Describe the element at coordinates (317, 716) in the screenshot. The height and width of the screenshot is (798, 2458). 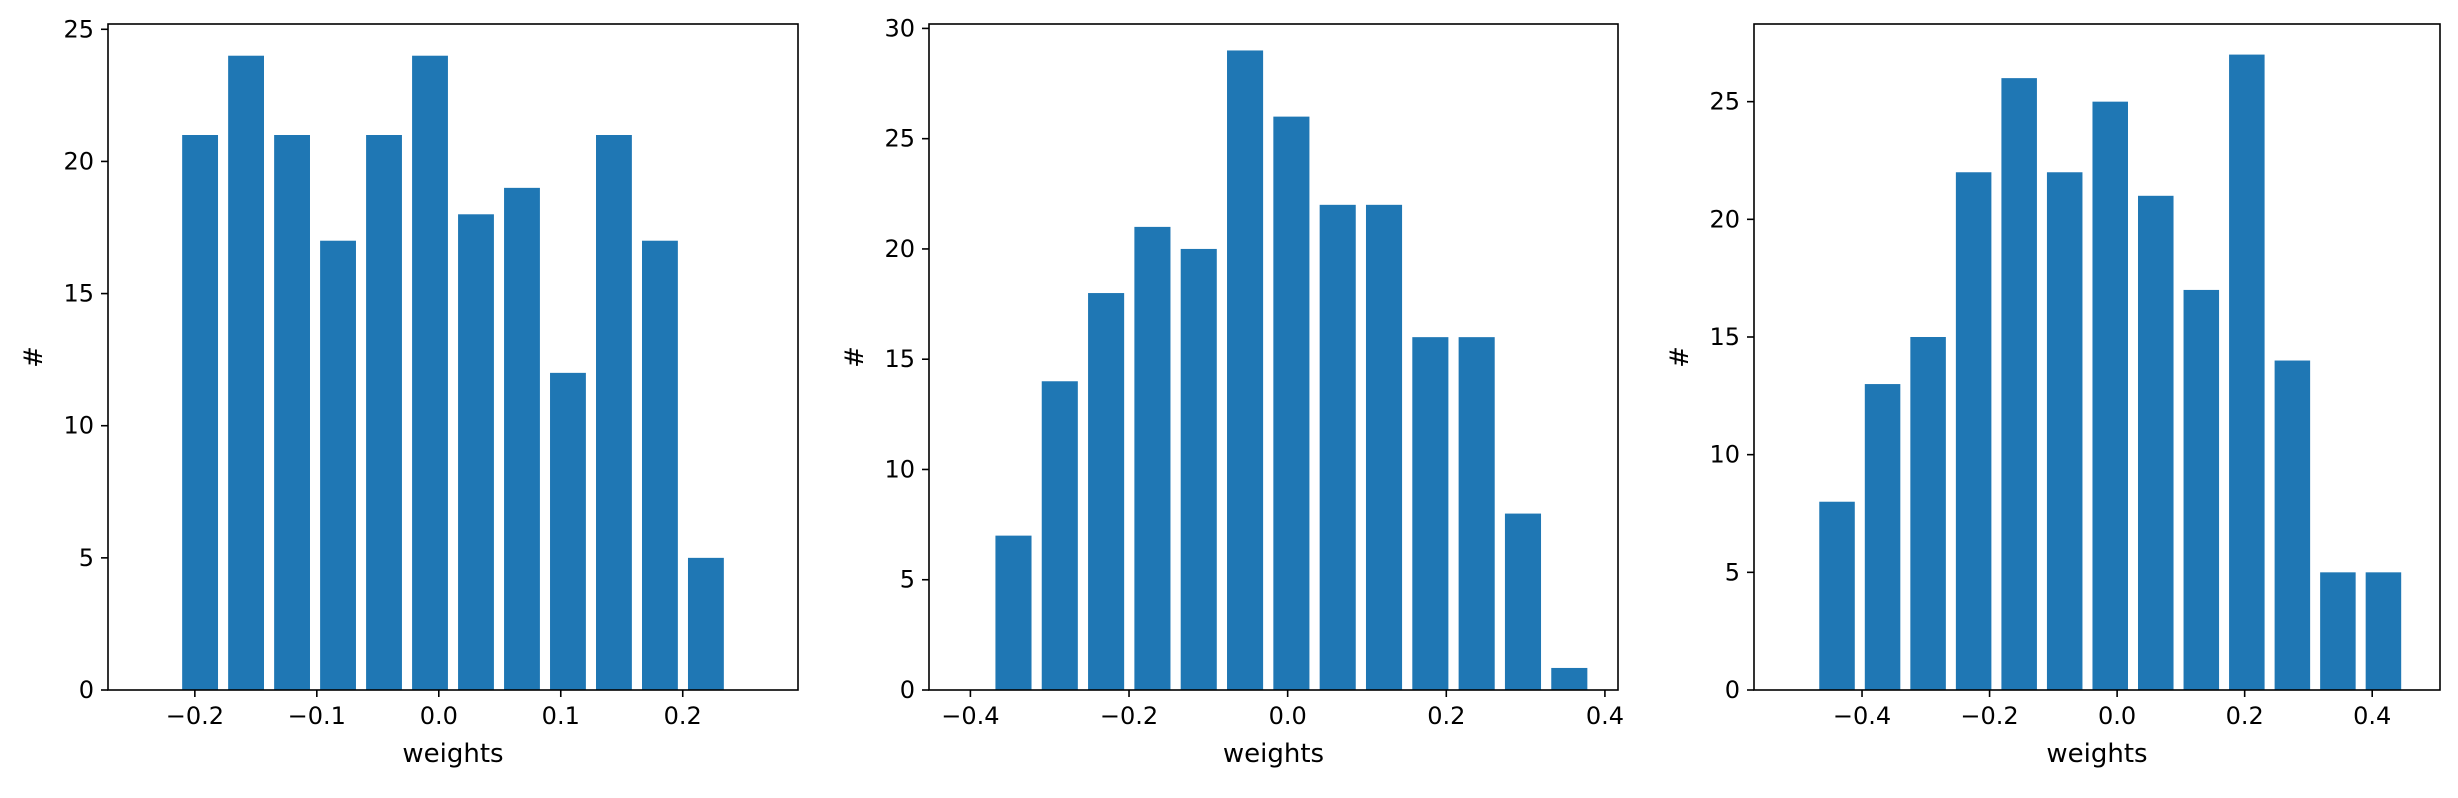
I see `x-tick-label: −0.1` at that location.